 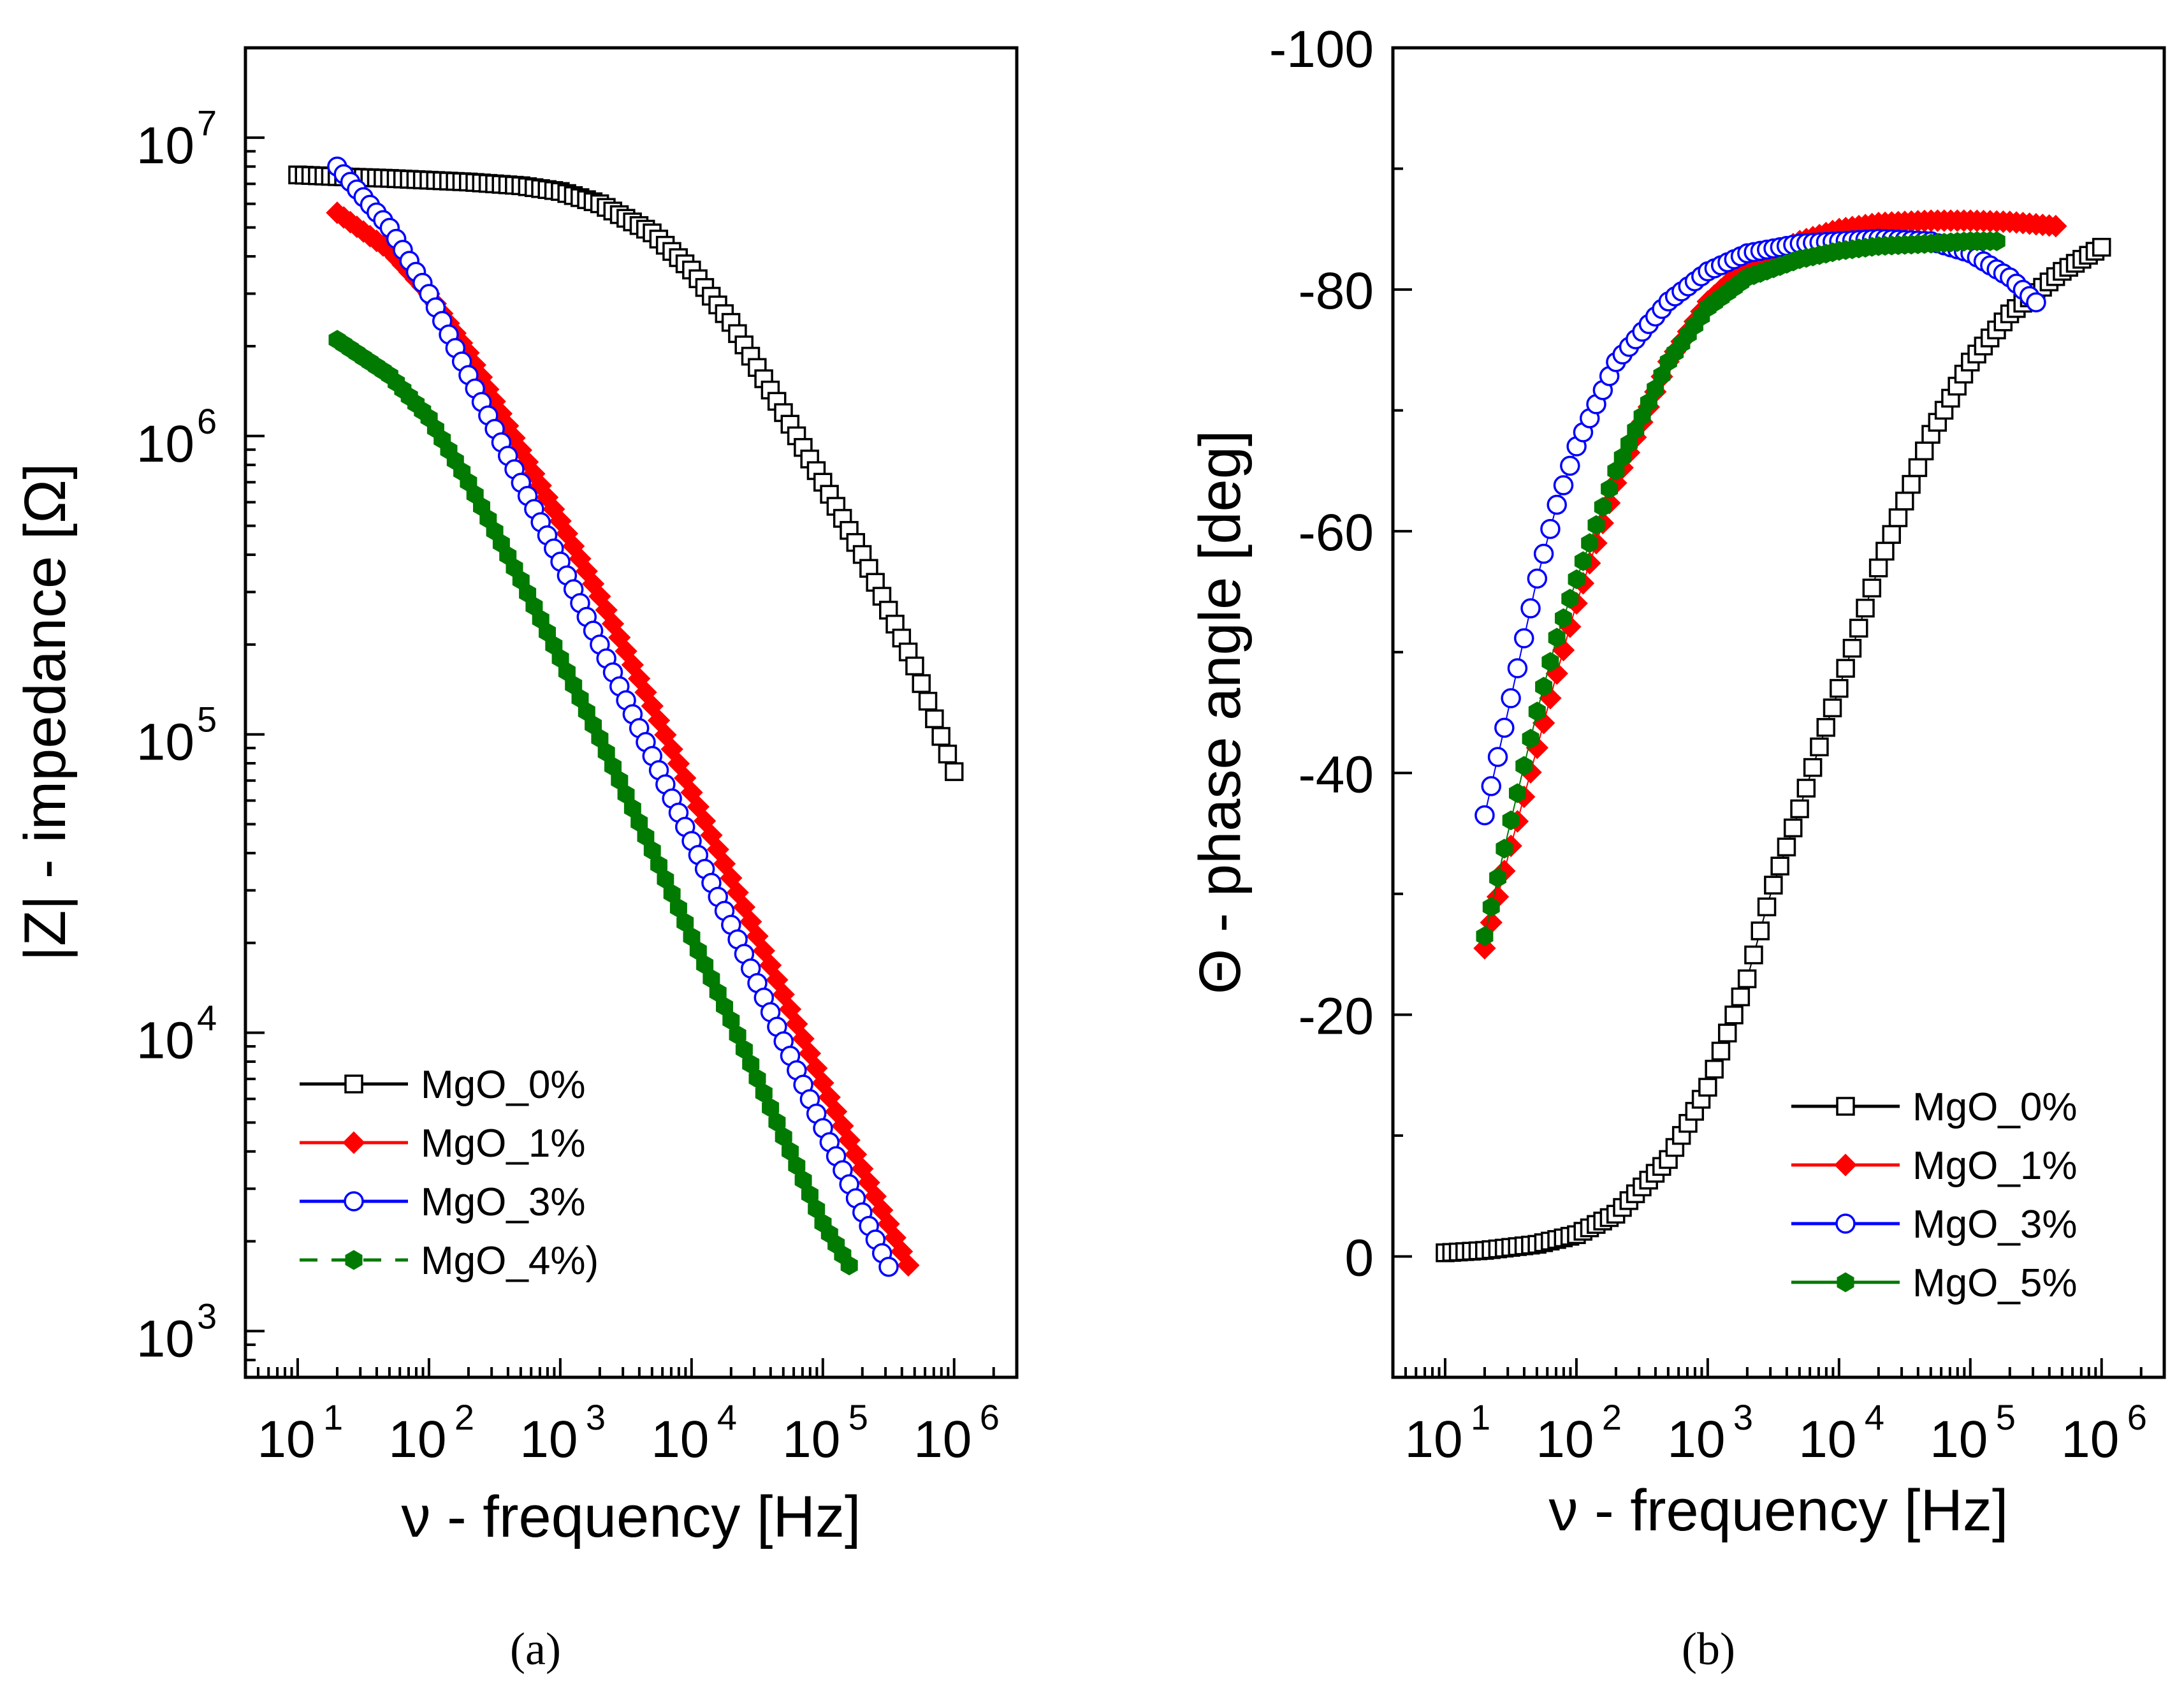 I want to click on x-tick-exponent: 5, so click(x=858, y=1417).